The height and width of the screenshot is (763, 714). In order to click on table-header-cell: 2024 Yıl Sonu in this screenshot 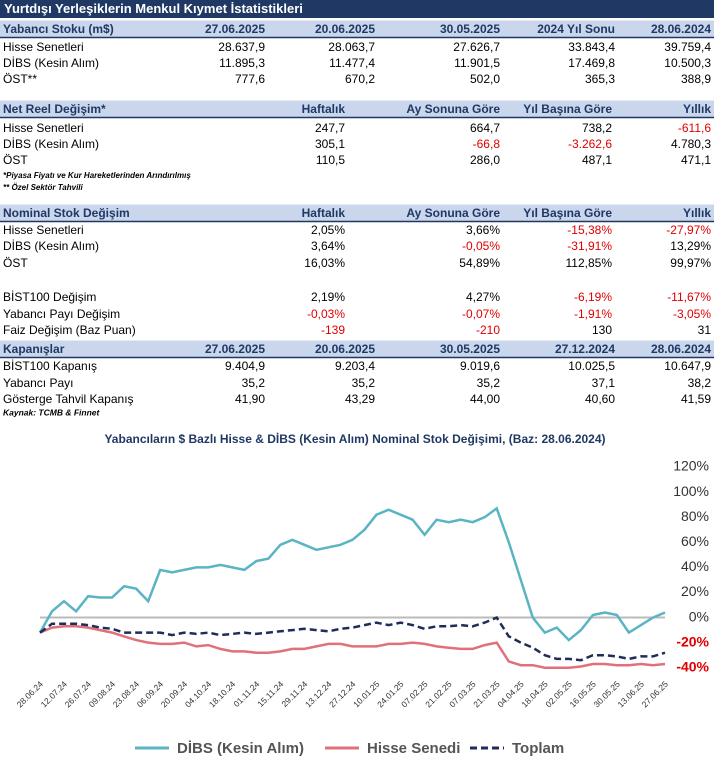, I will do `click(576, 29)`.